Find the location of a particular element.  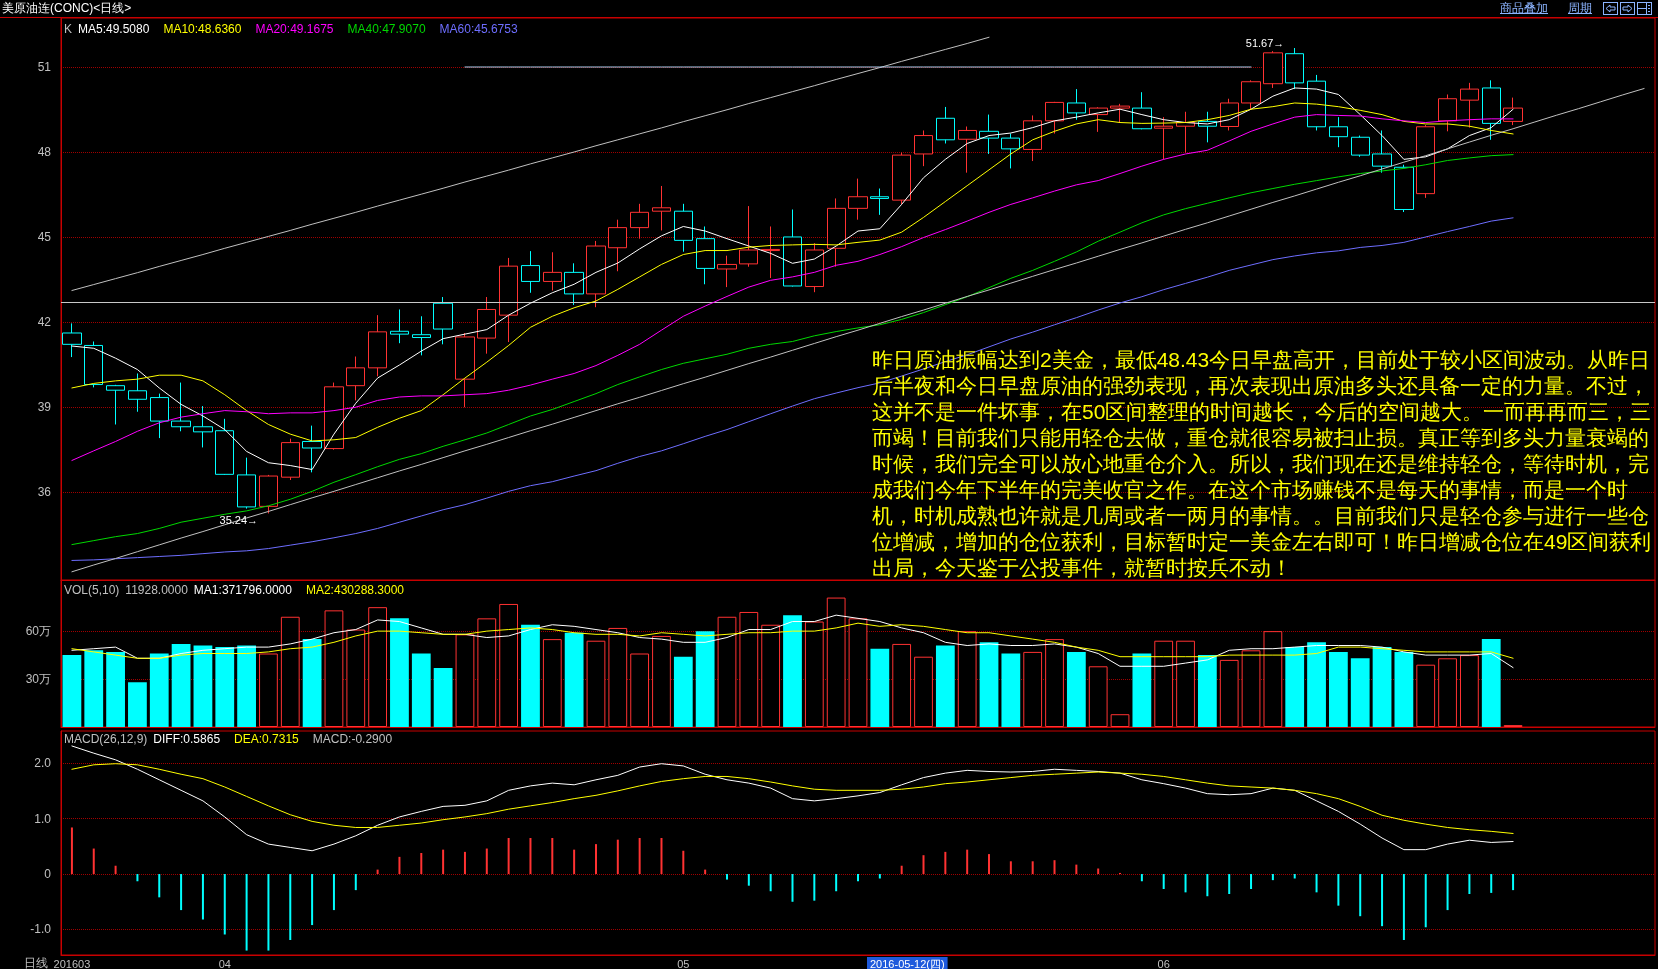

y-tick-label: 48 is located at coordinates (44, 151).